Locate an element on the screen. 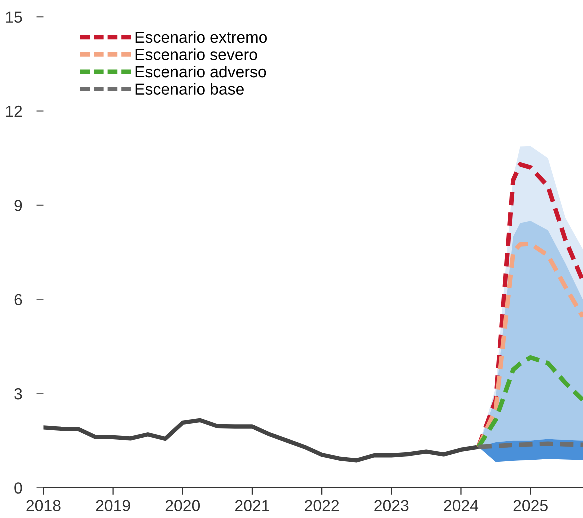 This screenshot has width=583, height=518. x-tick-label: 2022 is located at coordinates (322, 506).